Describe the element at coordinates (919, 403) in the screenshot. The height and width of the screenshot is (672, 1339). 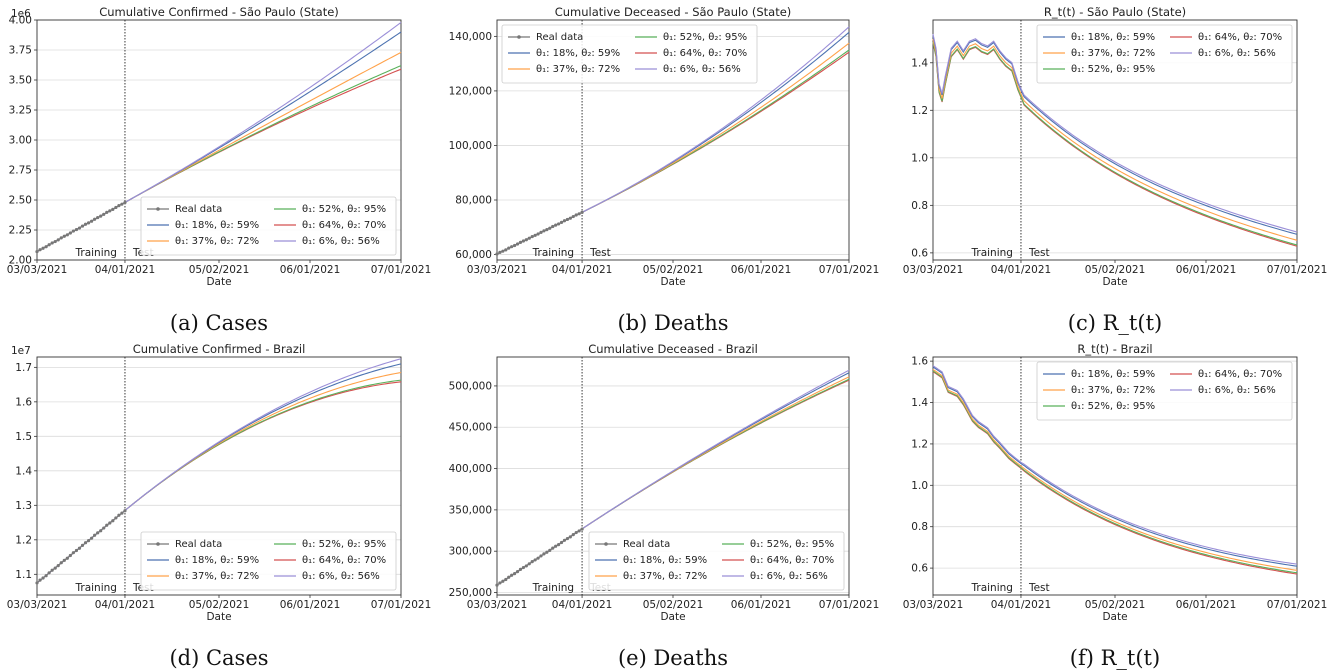
I see `y-tick-label: 1.4` at that location.